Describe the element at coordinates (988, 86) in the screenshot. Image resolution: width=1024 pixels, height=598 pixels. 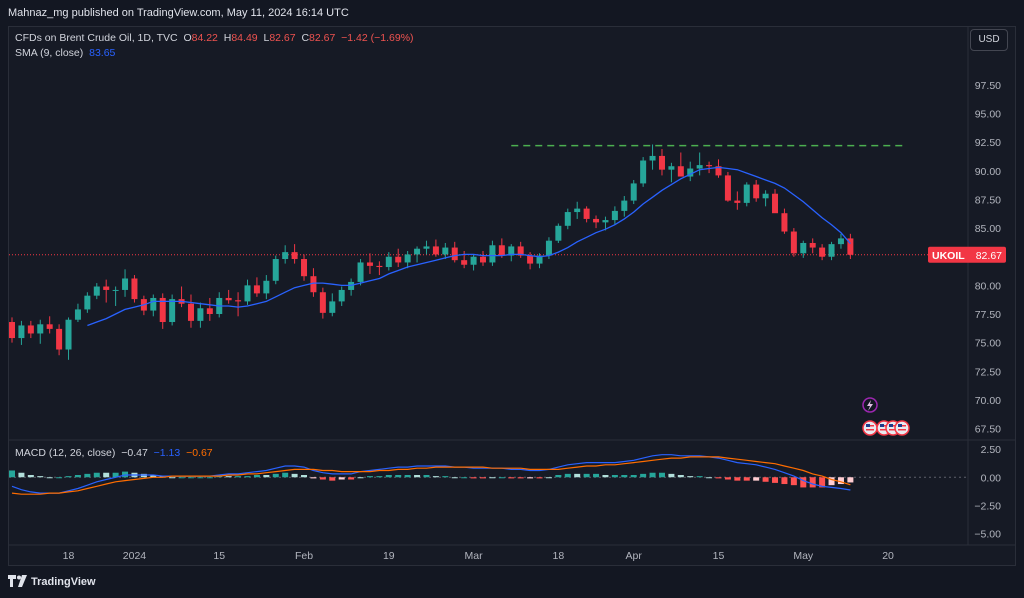
I see `price-tick-label: 97.50` at that location.